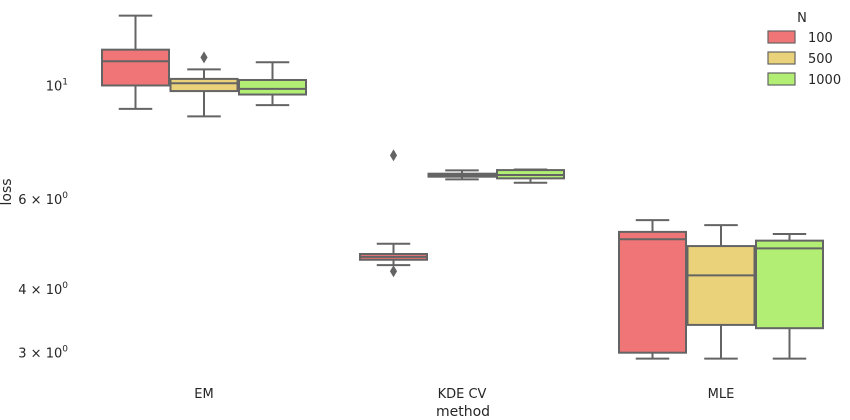 The width and height of the screenshot is (850, 420). I want to click on legend-title: N, so click(802, 18).